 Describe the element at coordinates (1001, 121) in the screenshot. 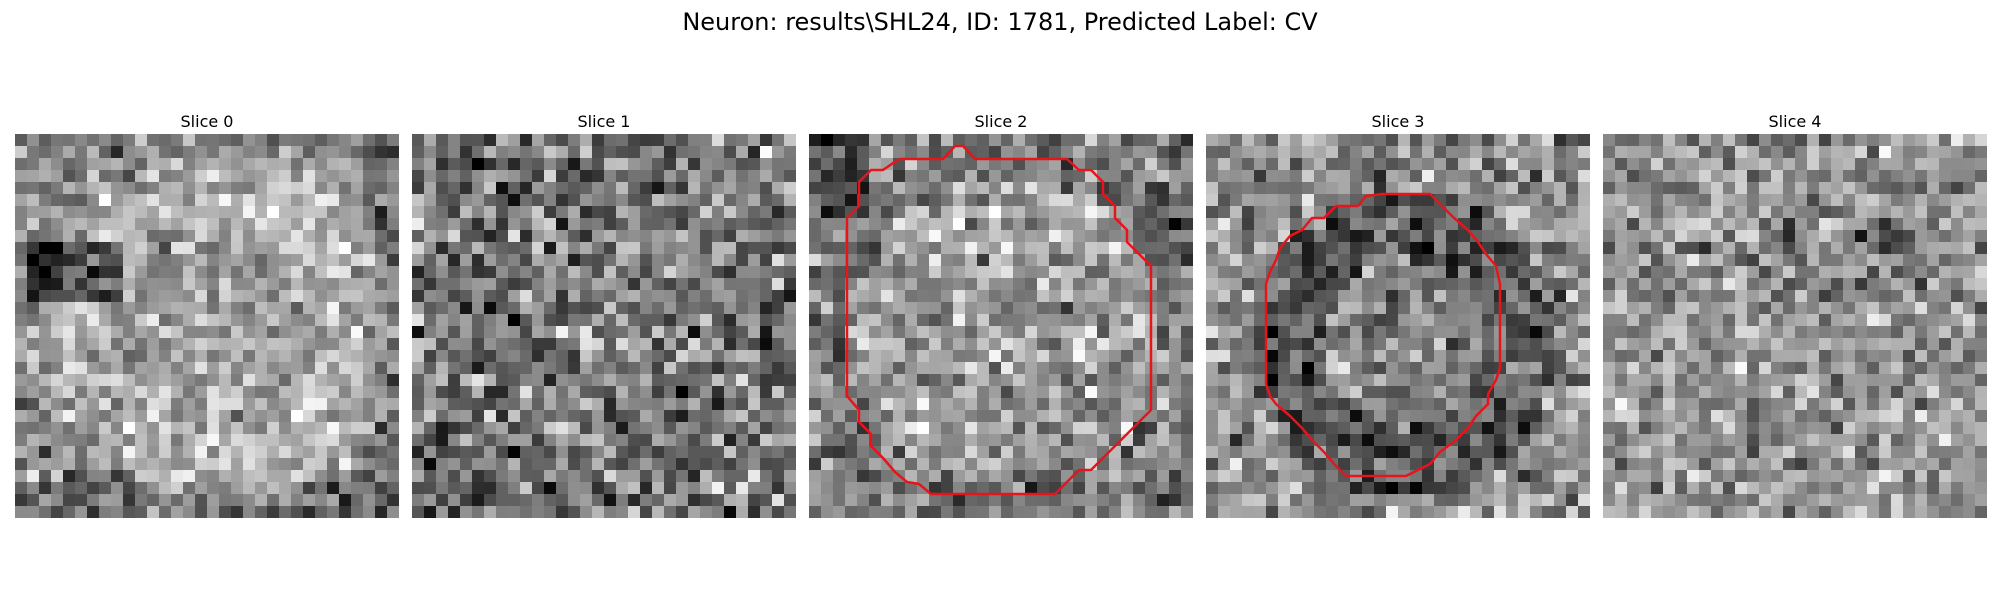

I see `slice-title-2: Slice 2` at that location.